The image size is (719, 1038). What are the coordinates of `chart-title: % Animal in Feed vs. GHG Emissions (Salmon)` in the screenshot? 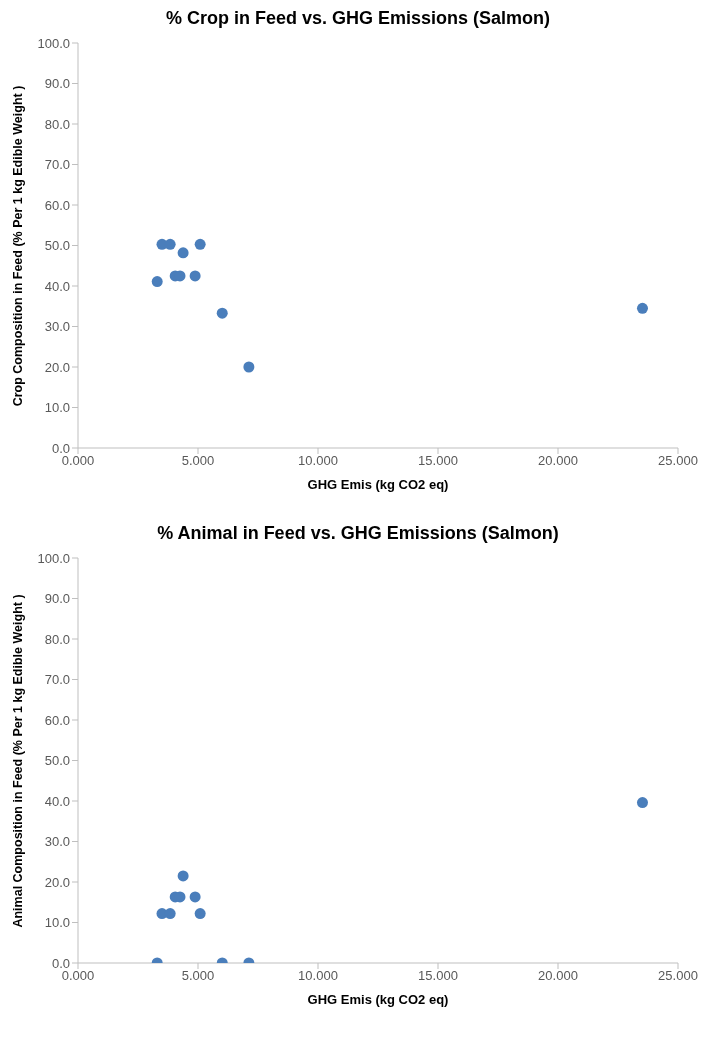 It's located at (358, 533).